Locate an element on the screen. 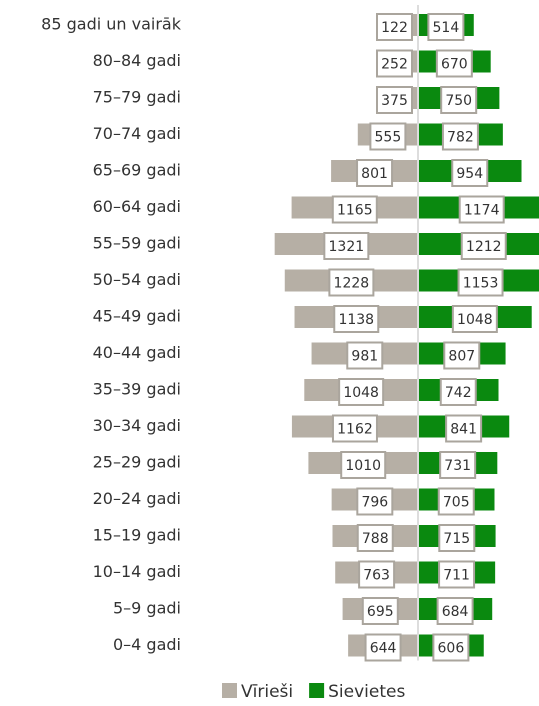 This screenshot has width=539, height=706. data-label: 695 is located at coordinates (380, 612).